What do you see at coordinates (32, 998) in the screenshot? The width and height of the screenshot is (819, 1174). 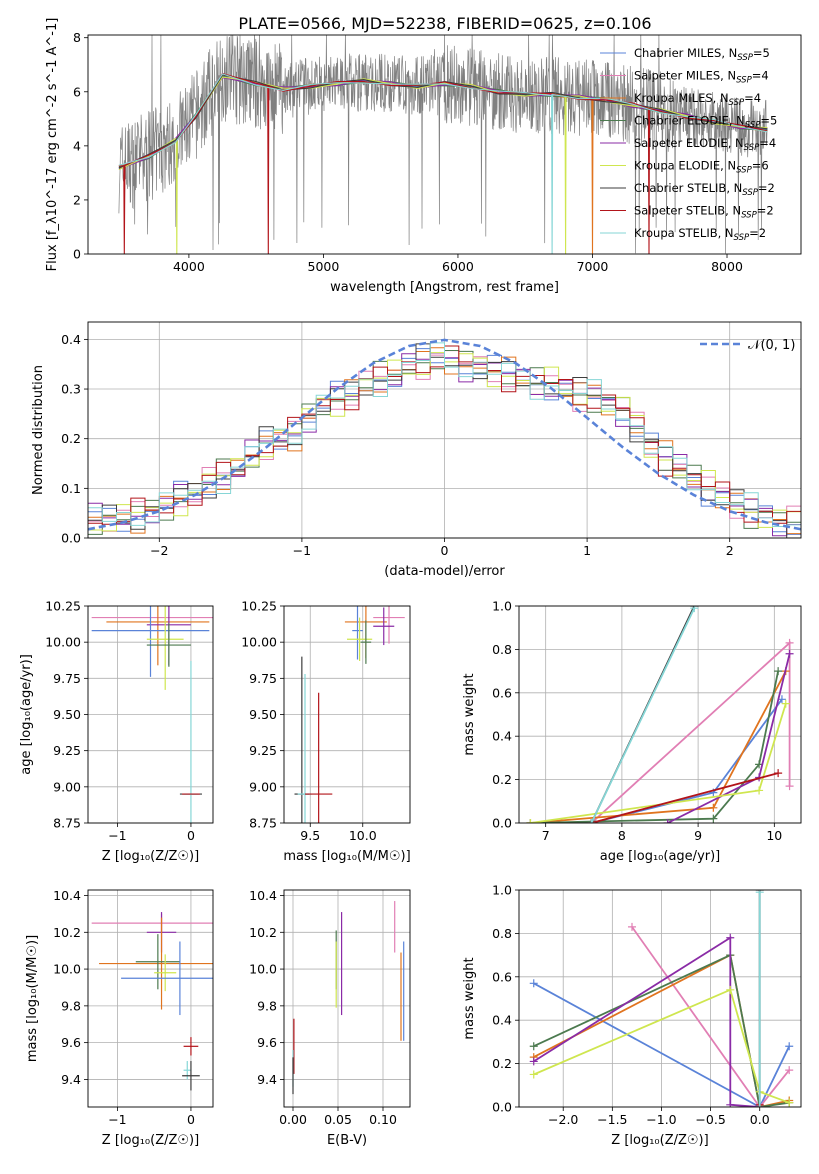 I see `y-axis-label: mass [log₁₀(M/M☉)]` at bounding box center [32, 998].